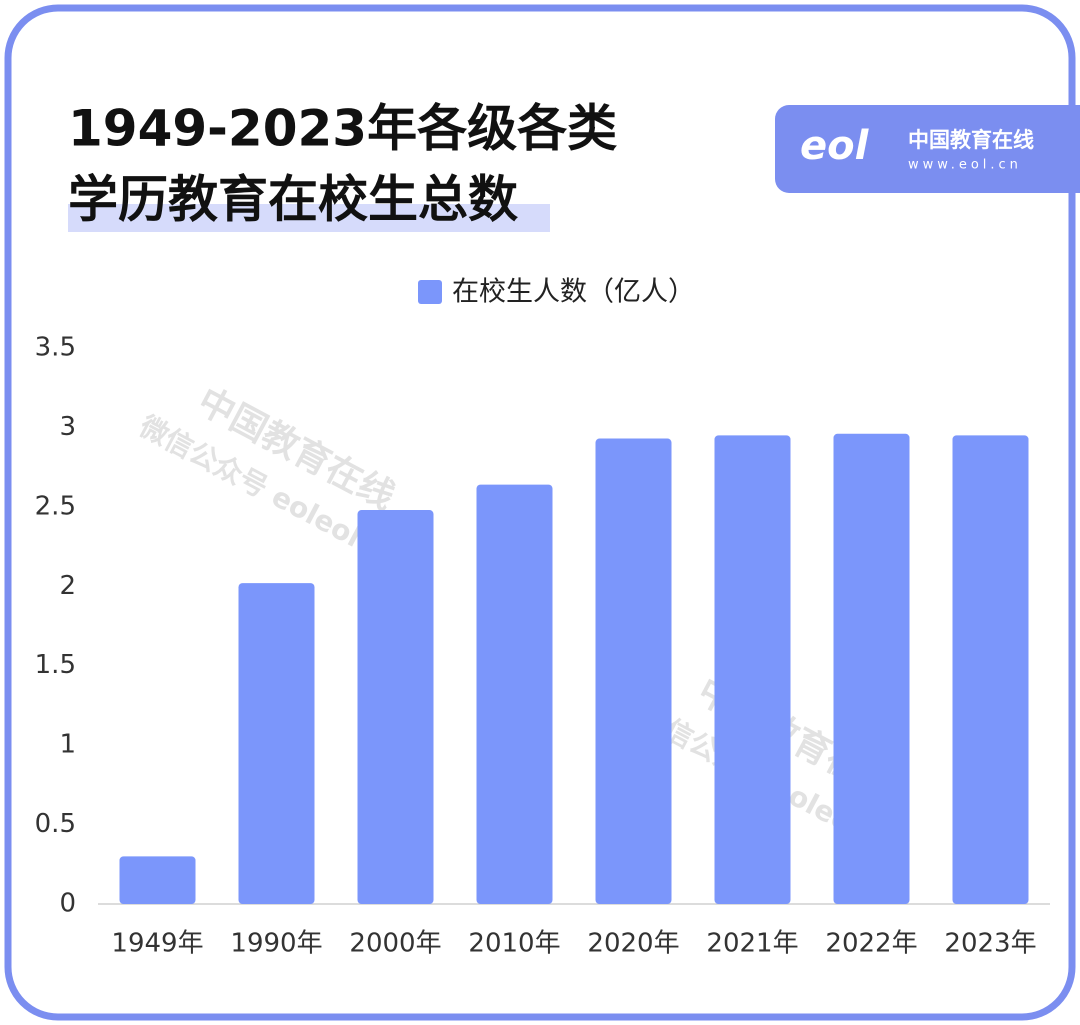 The image size is (1080, 1025). Describe the element at coordinates (67, 745) in the screenshot. I see `y-tick-label: 1` at that location.